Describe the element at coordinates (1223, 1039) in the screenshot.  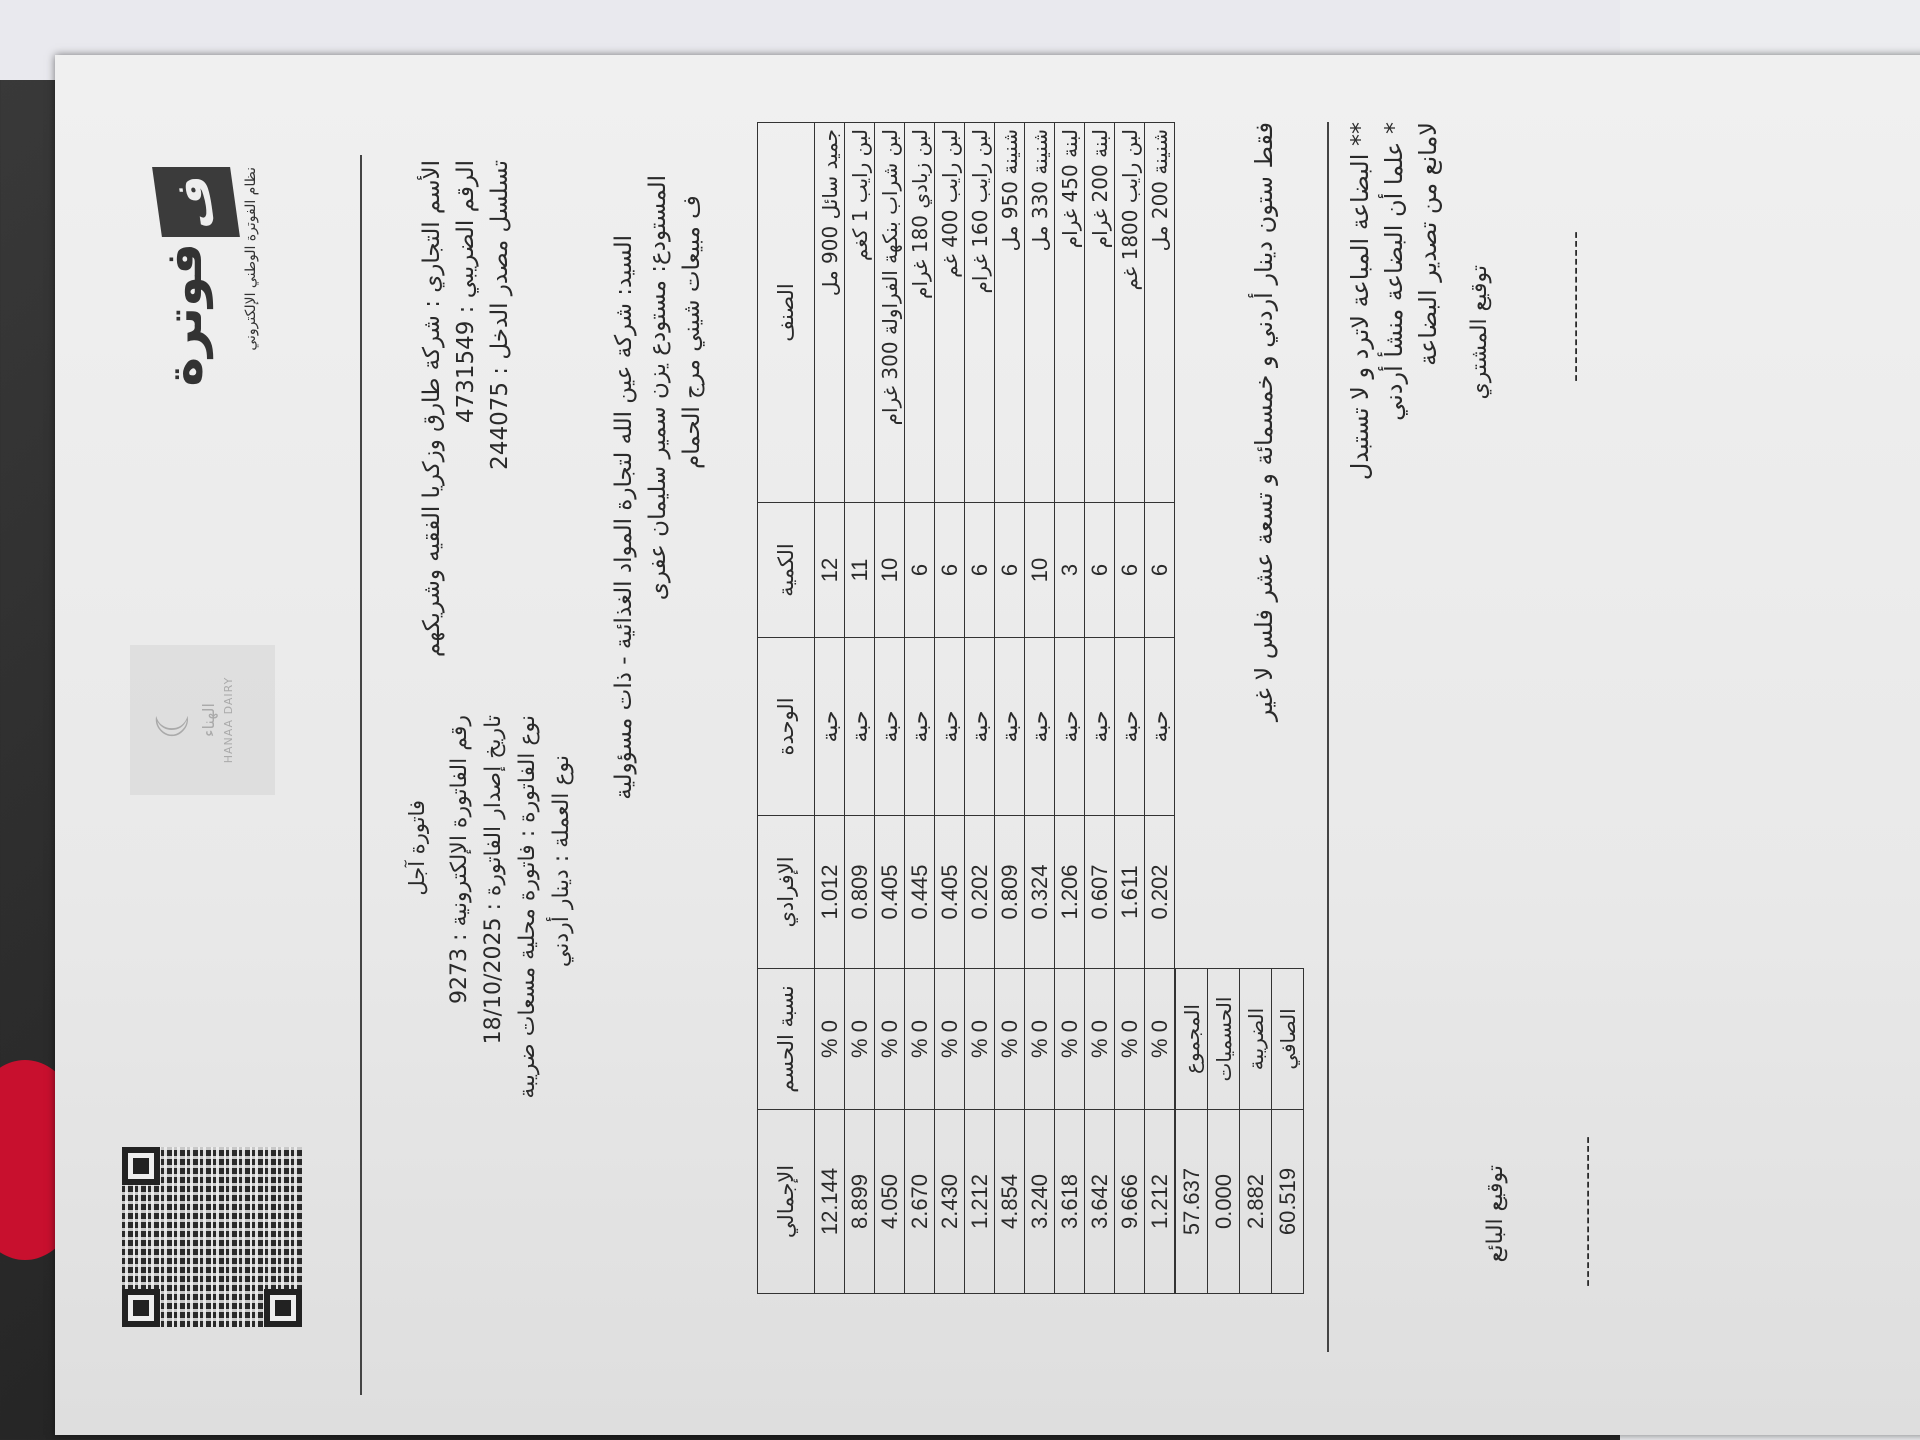
I see `total-label: الحسميات` at that location.